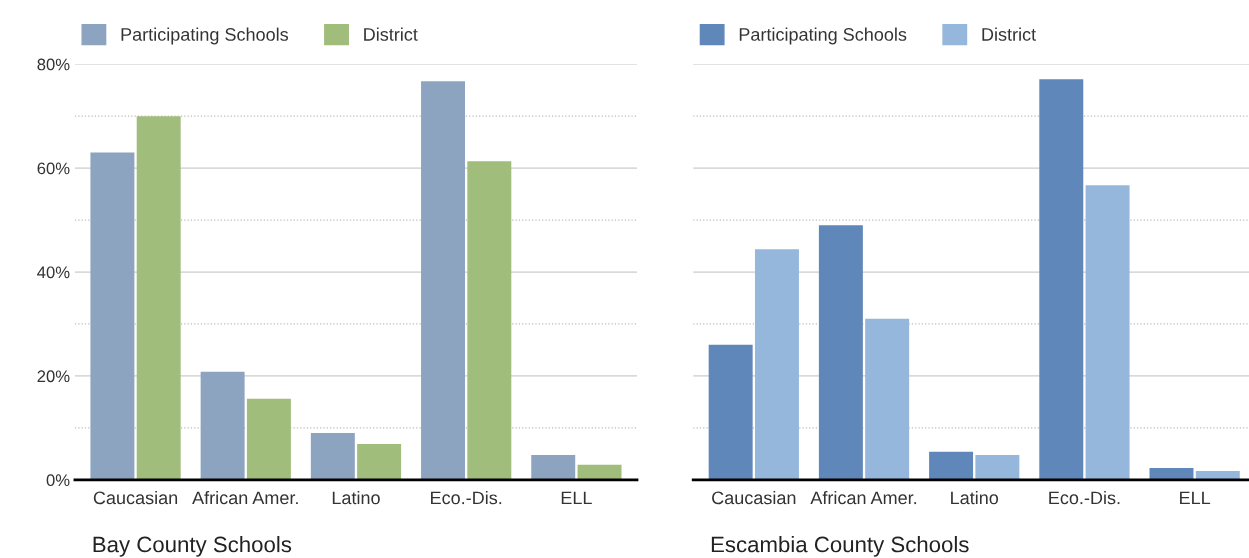  I want to click on y-tick-label: 20%, so click(53, 376).